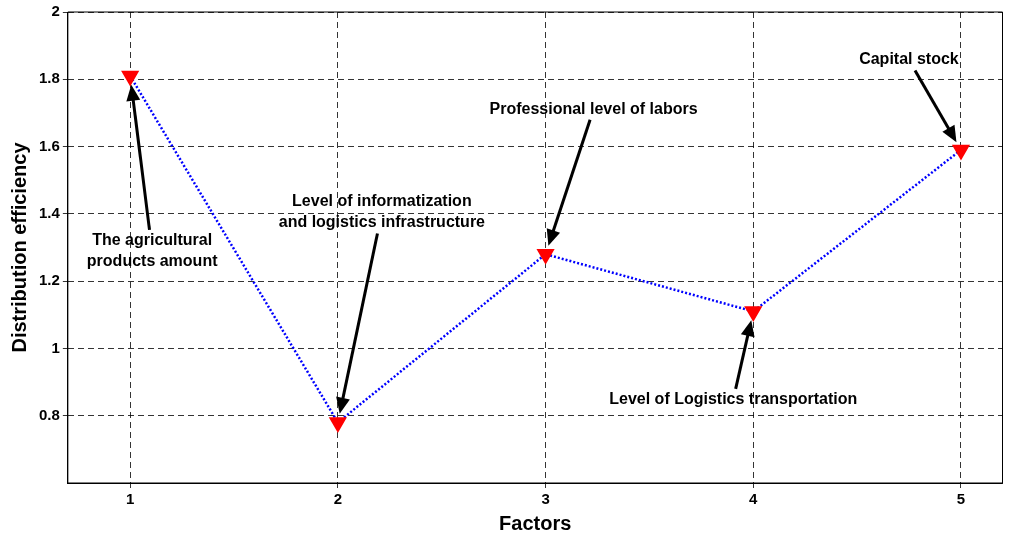 Image resolution: width=1013 pixels, height=536 pixels. What do you see at coordinates (545, 499) in the screenshot?
I see `x-tick-label: 3` at bounding box center [545, 499].